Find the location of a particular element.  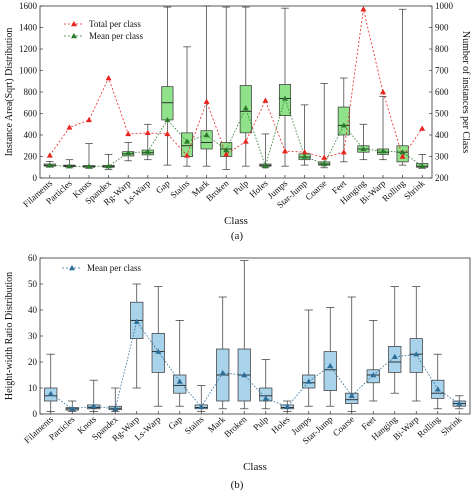

box-ls-warp is located at coordinates (147, 142).